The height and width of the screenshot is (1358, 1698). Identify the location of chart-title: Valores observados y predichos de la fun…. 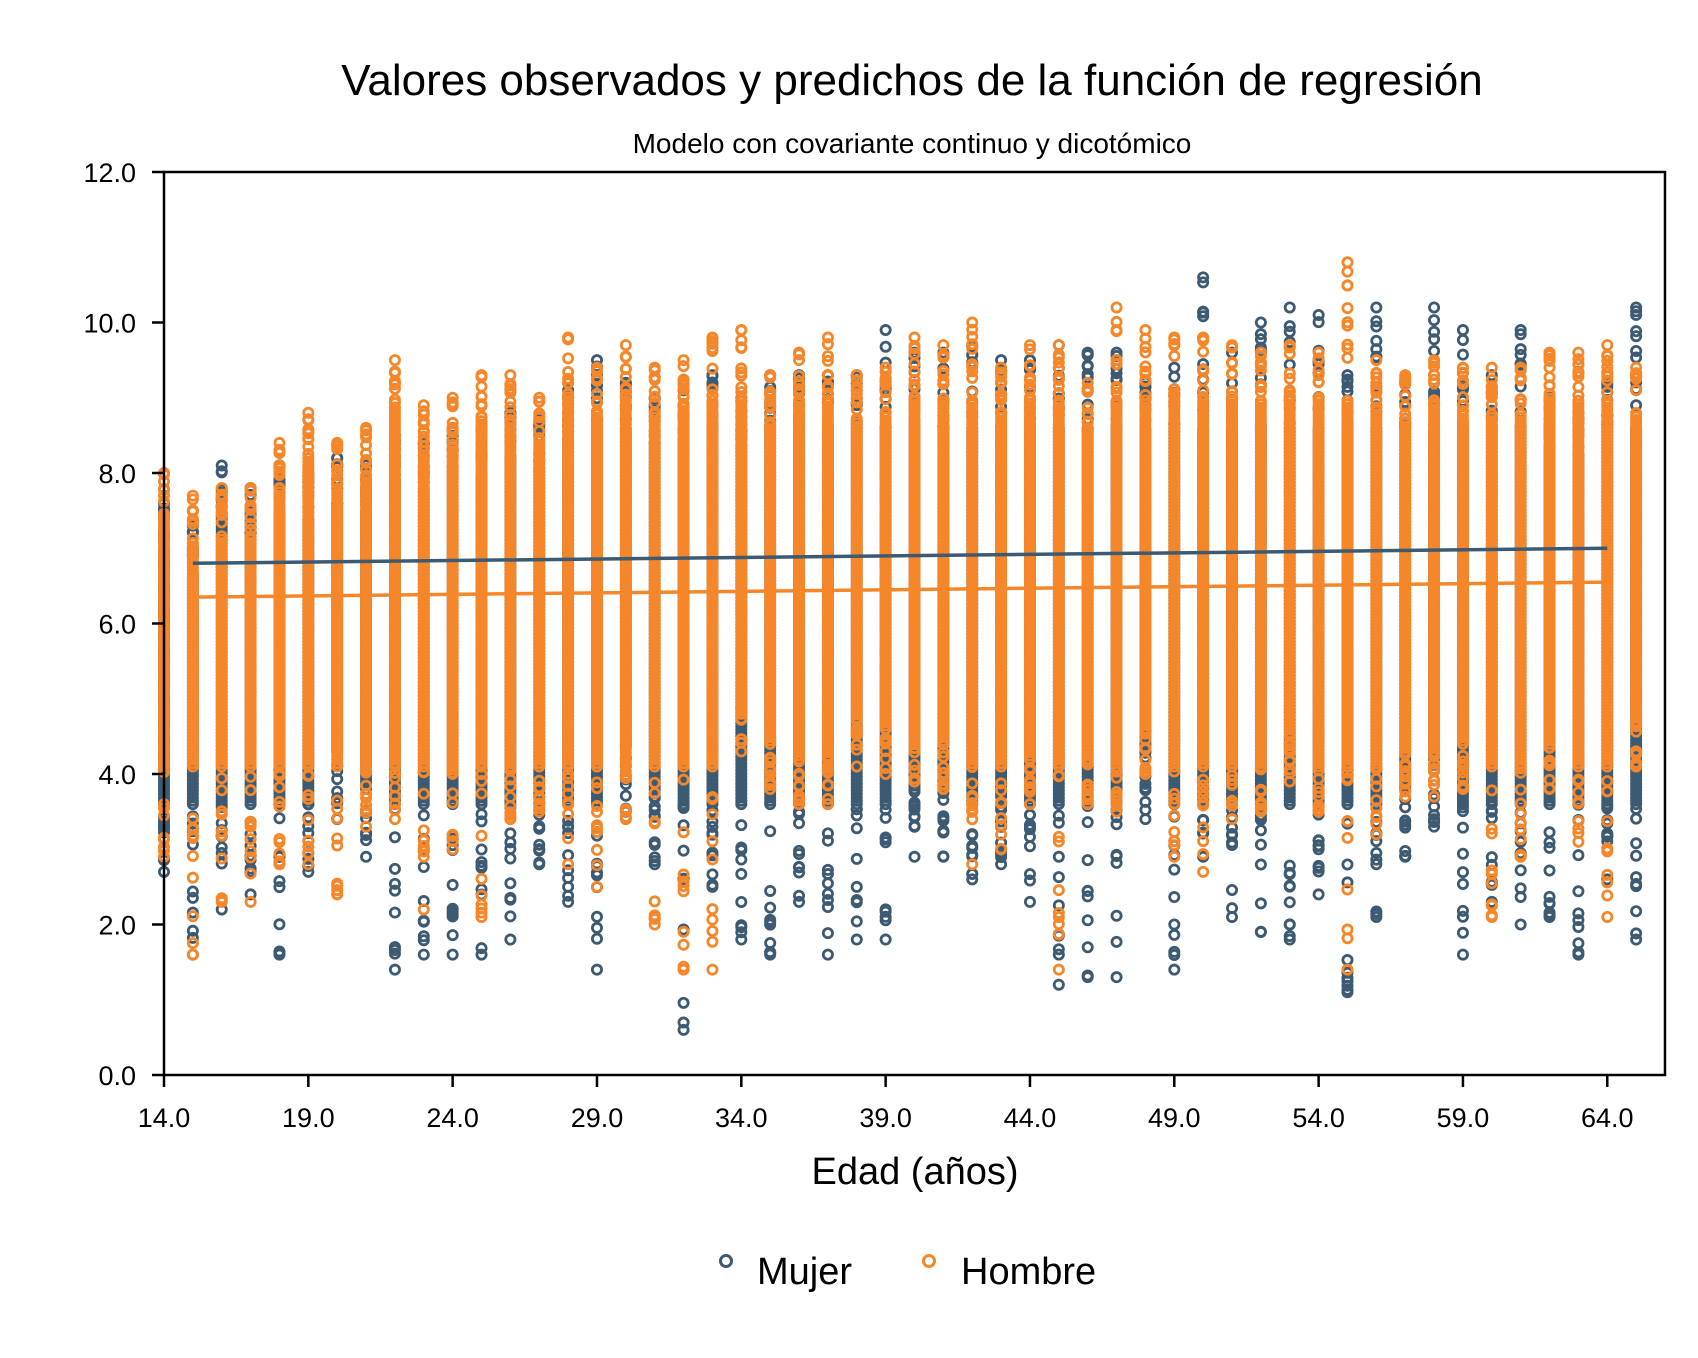
(911, 80).